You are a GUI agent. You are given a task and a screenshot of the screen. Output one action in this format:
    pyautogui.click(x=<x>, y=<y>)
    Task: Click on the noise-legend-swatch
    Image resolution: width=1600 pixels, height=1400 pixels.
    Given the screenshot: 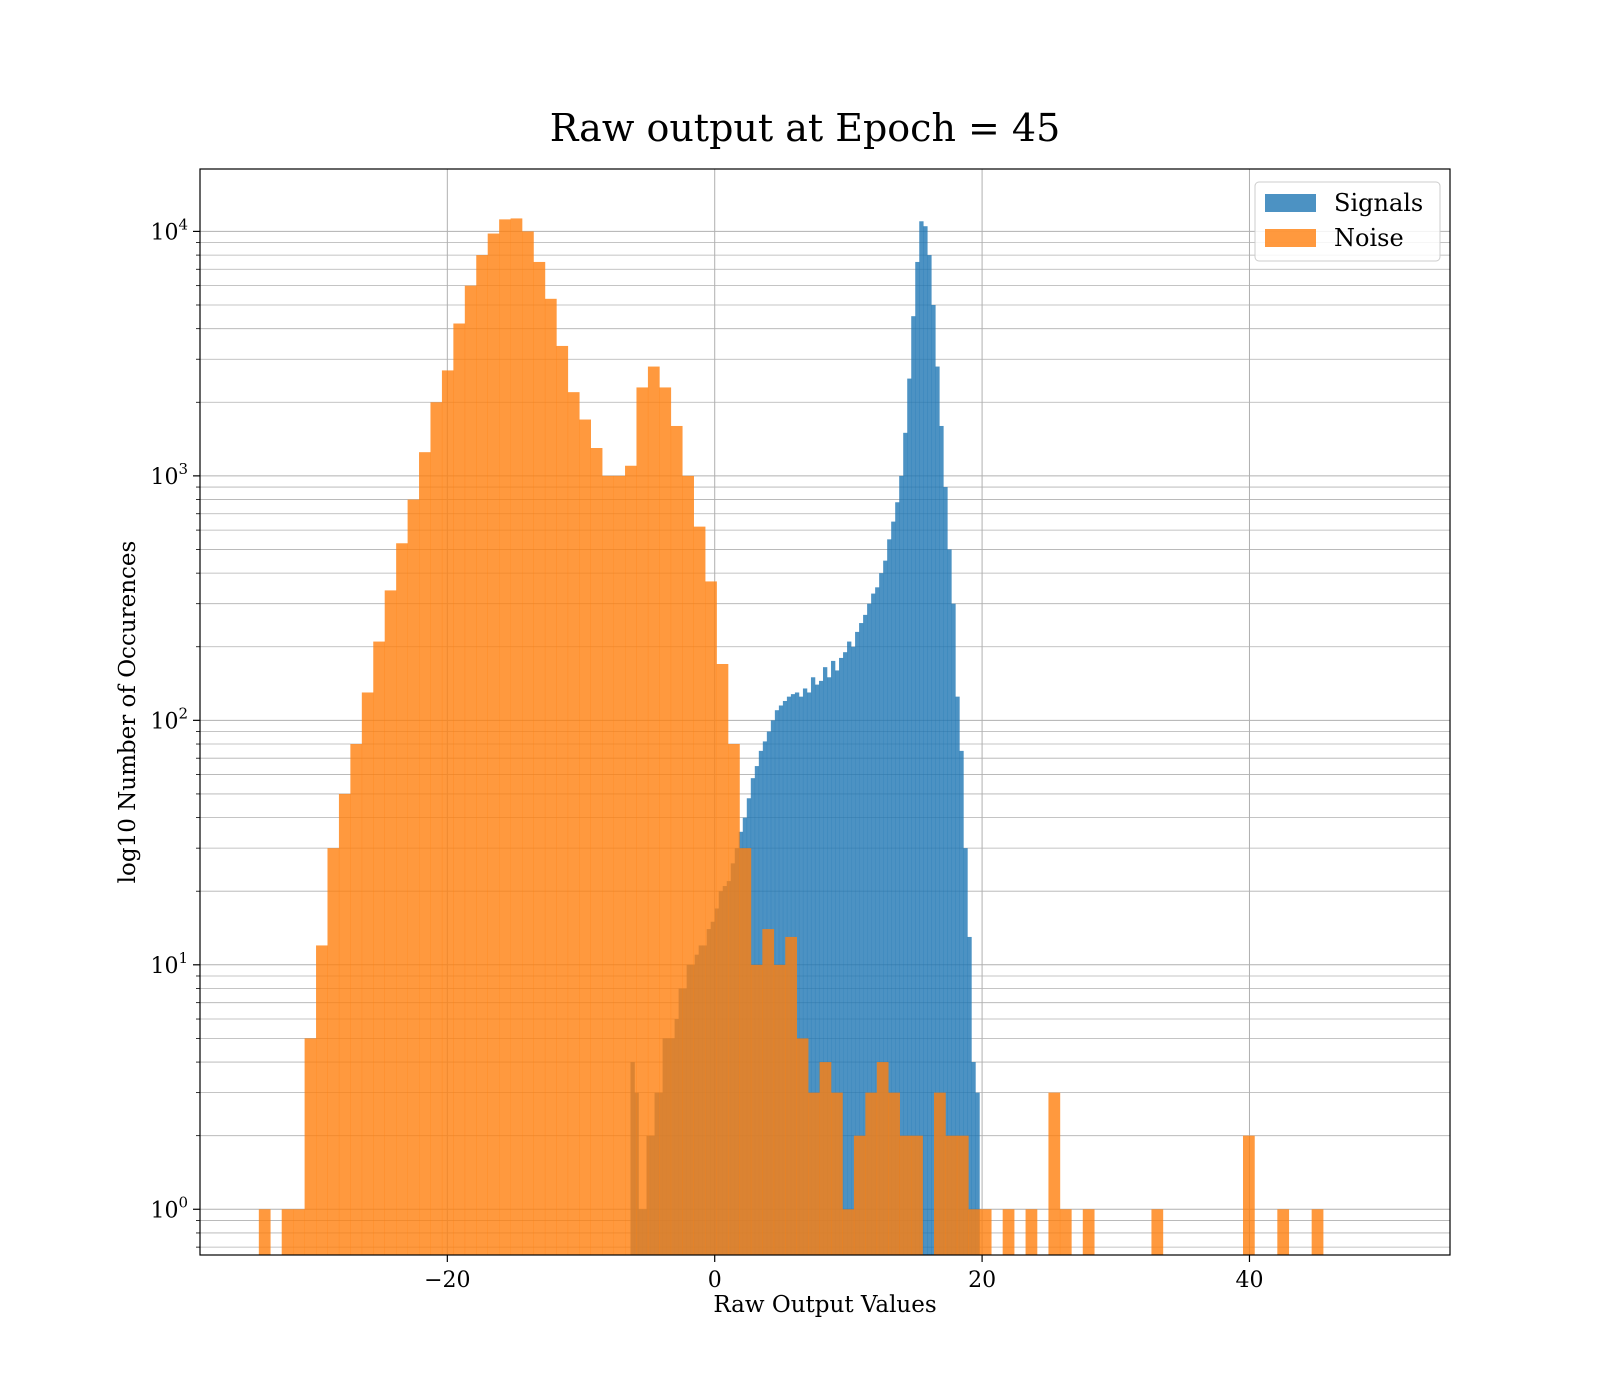 What is the action you would take?
    pyautogui.click(x=1290, y=238)
    